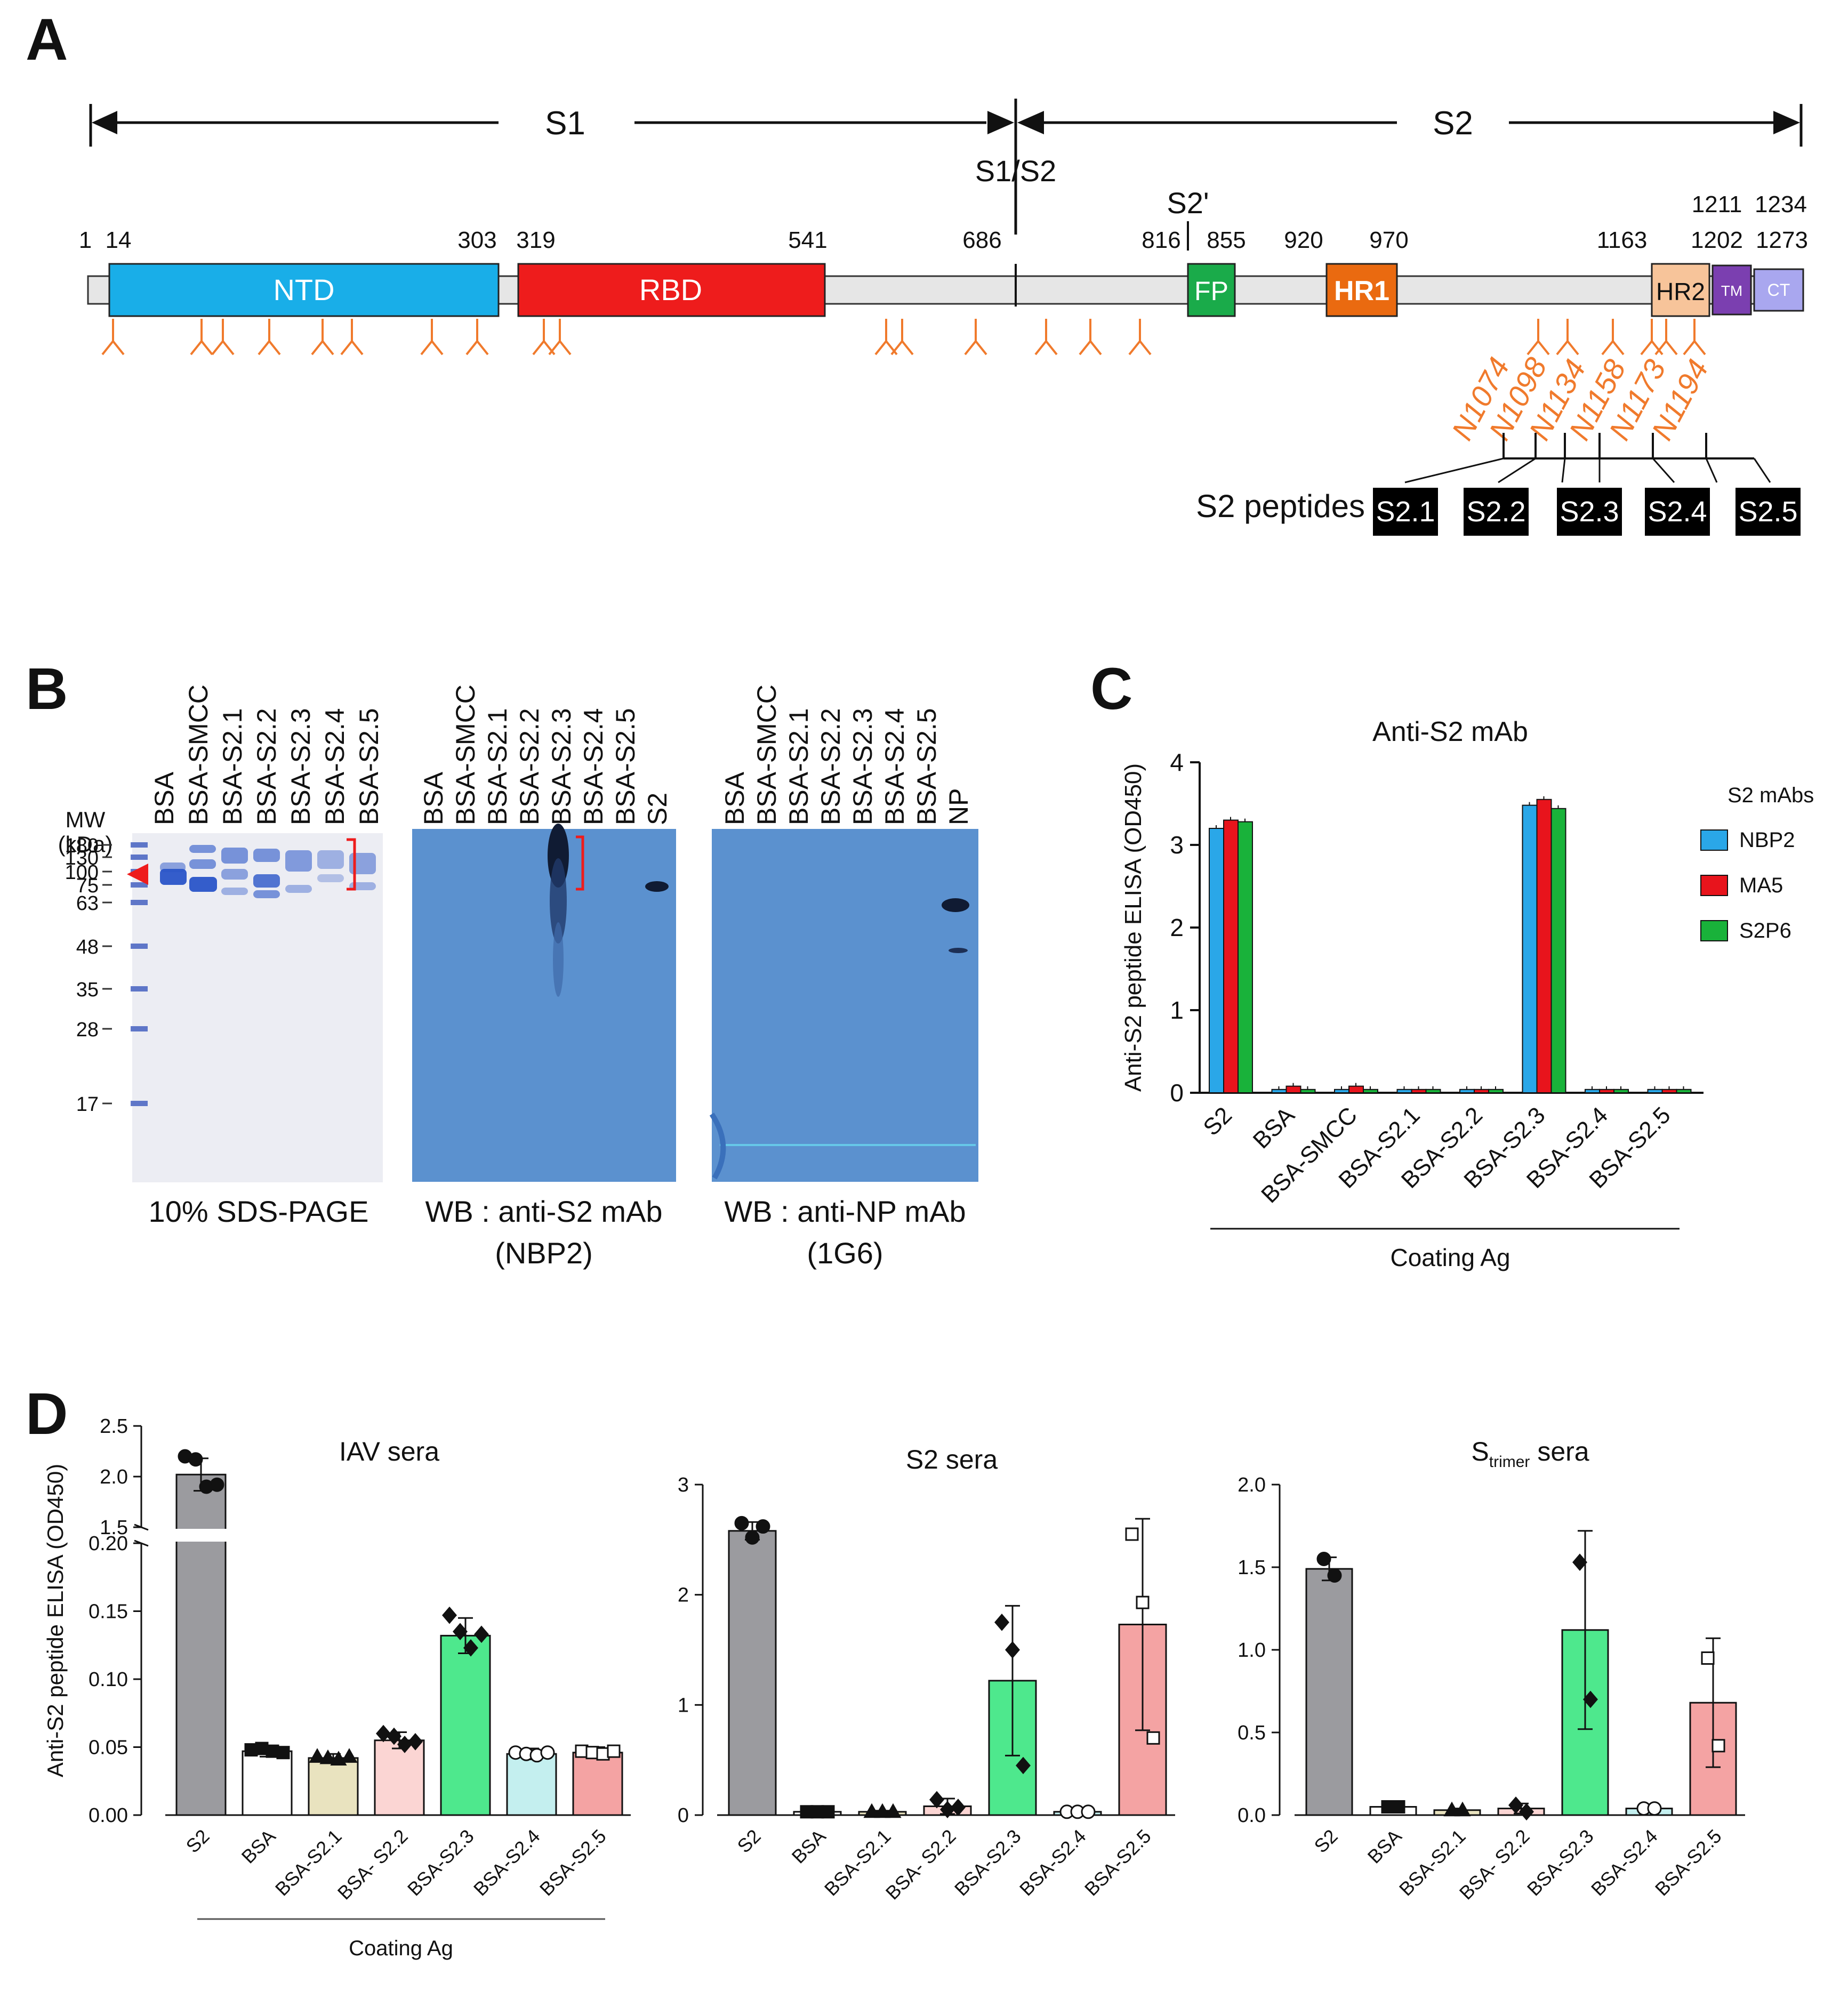 This screenshot has width=1848, height=1991. I want to click on panel-letter-b: B, so click(47, 689).